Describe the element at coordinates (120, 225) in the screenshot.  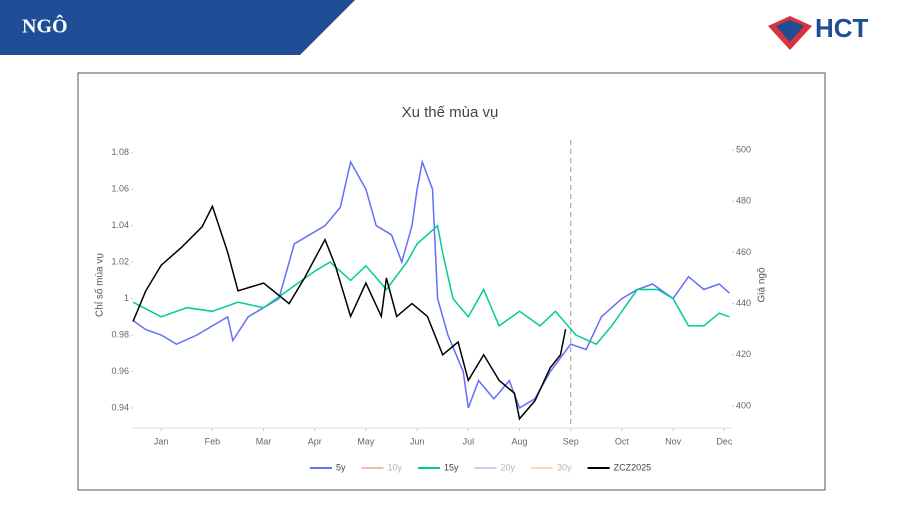
I see `y-tick-label: 1.04` at that location.